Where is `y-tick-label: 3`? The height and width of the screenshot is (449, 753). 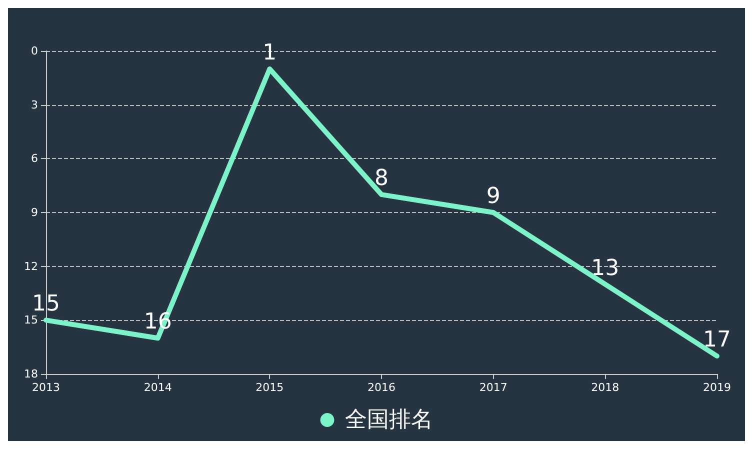 y-tick-label: 3 is located at coordinates (34, 105).